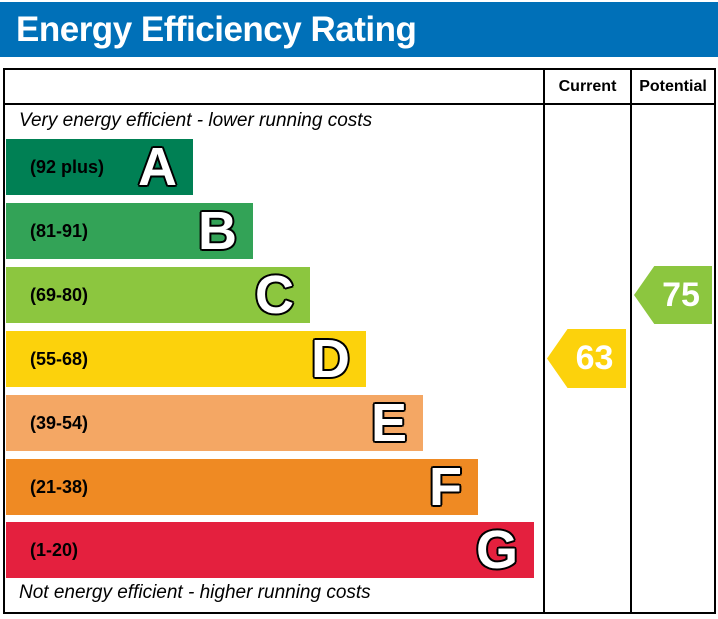 The height and width of the screenshot is (619, 718). Describe the element at coordinates (594, 358) in the screenshot. I see `current-rating-value: 63` at that location.